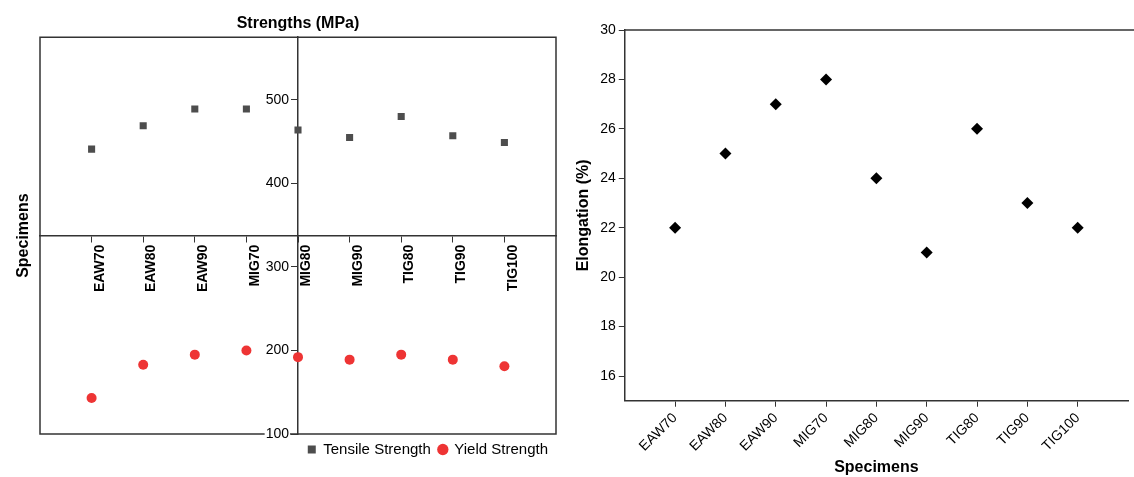 The height and width of the screenshot is (477, 1134). Describe the element at coordinates (277, 349) in the screenshot. I see `y-tick-label: 200` at that location.